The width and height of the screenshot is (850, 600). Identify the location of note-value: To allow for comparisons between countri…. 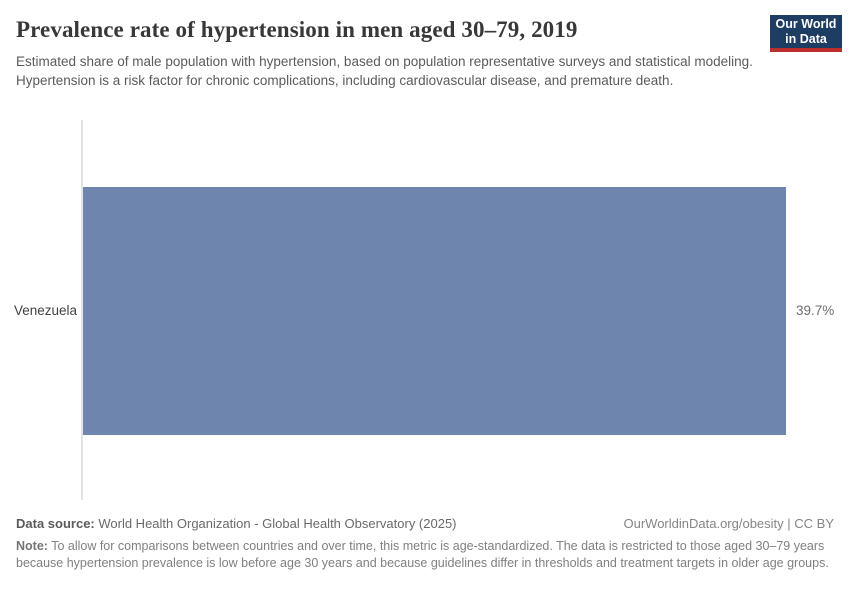
(422, 554).